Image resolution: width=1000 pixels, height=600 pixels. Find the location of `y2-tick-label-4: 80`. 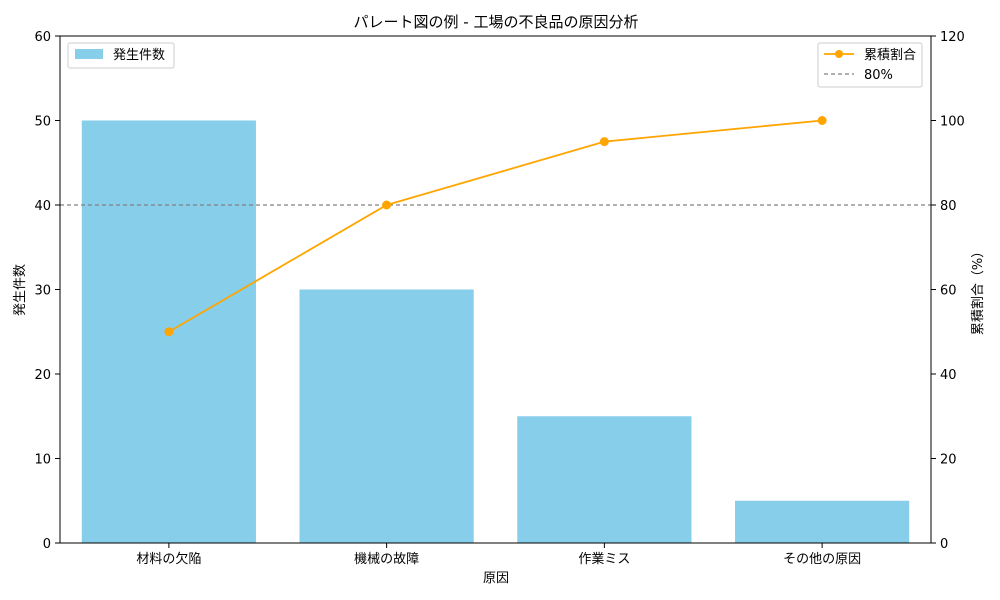

y2-tick-label-4: 80 is located at coordinates (948, 206).